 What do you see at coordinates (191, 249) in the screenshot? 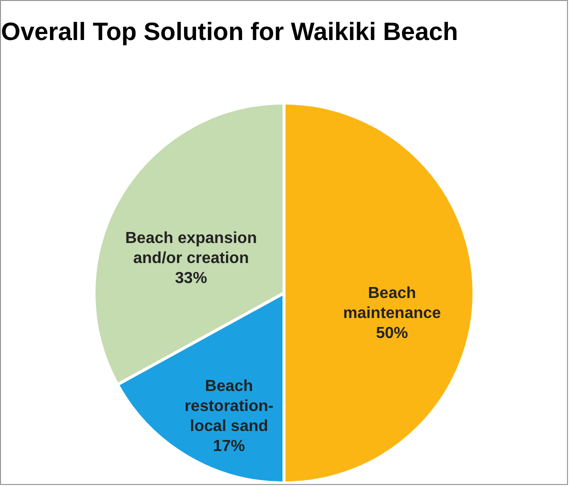
I see `slice-label: Beach expansion and/or creation` at bounding box center [191, 249].